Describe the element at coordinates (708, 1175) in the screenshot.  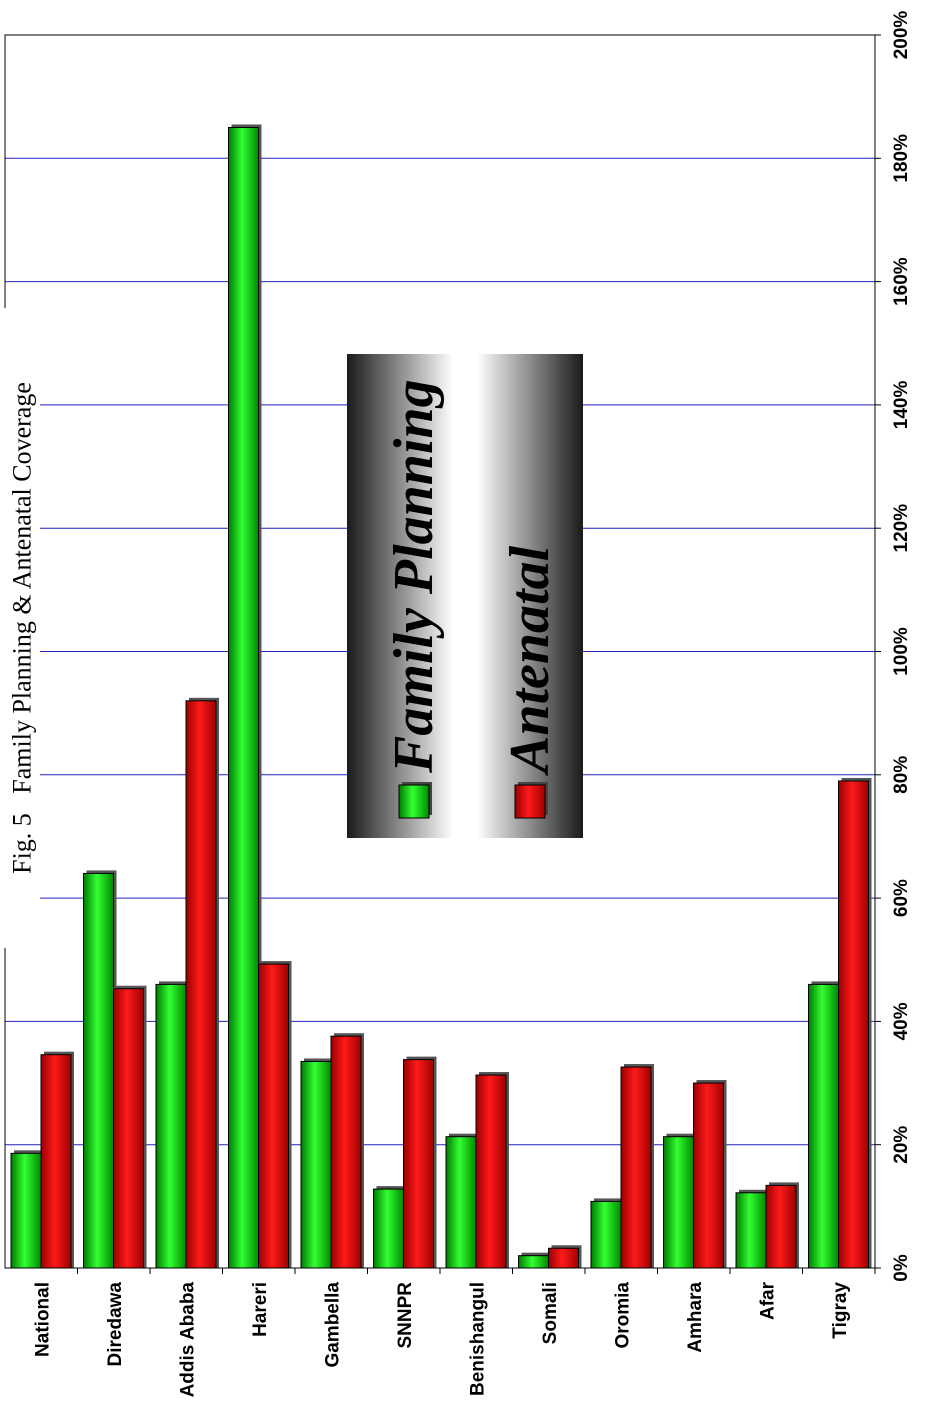
I see `bar-antenatal-amhara` at that location.